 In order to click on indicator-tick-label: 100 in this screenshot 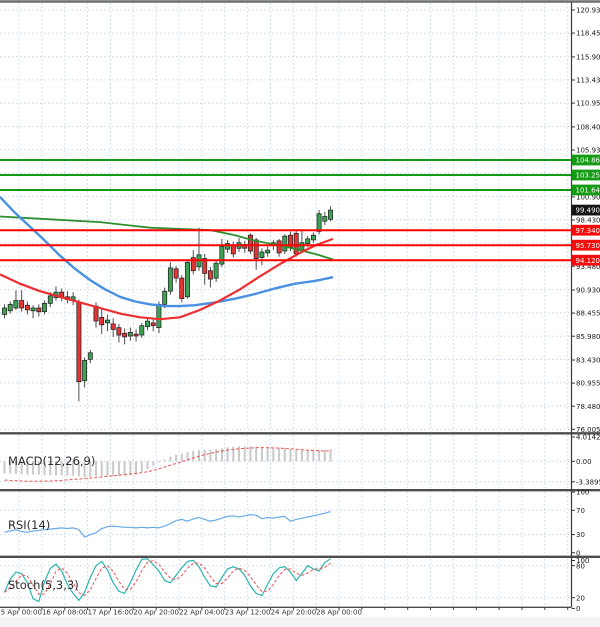, I will do `click(582, 561)`.